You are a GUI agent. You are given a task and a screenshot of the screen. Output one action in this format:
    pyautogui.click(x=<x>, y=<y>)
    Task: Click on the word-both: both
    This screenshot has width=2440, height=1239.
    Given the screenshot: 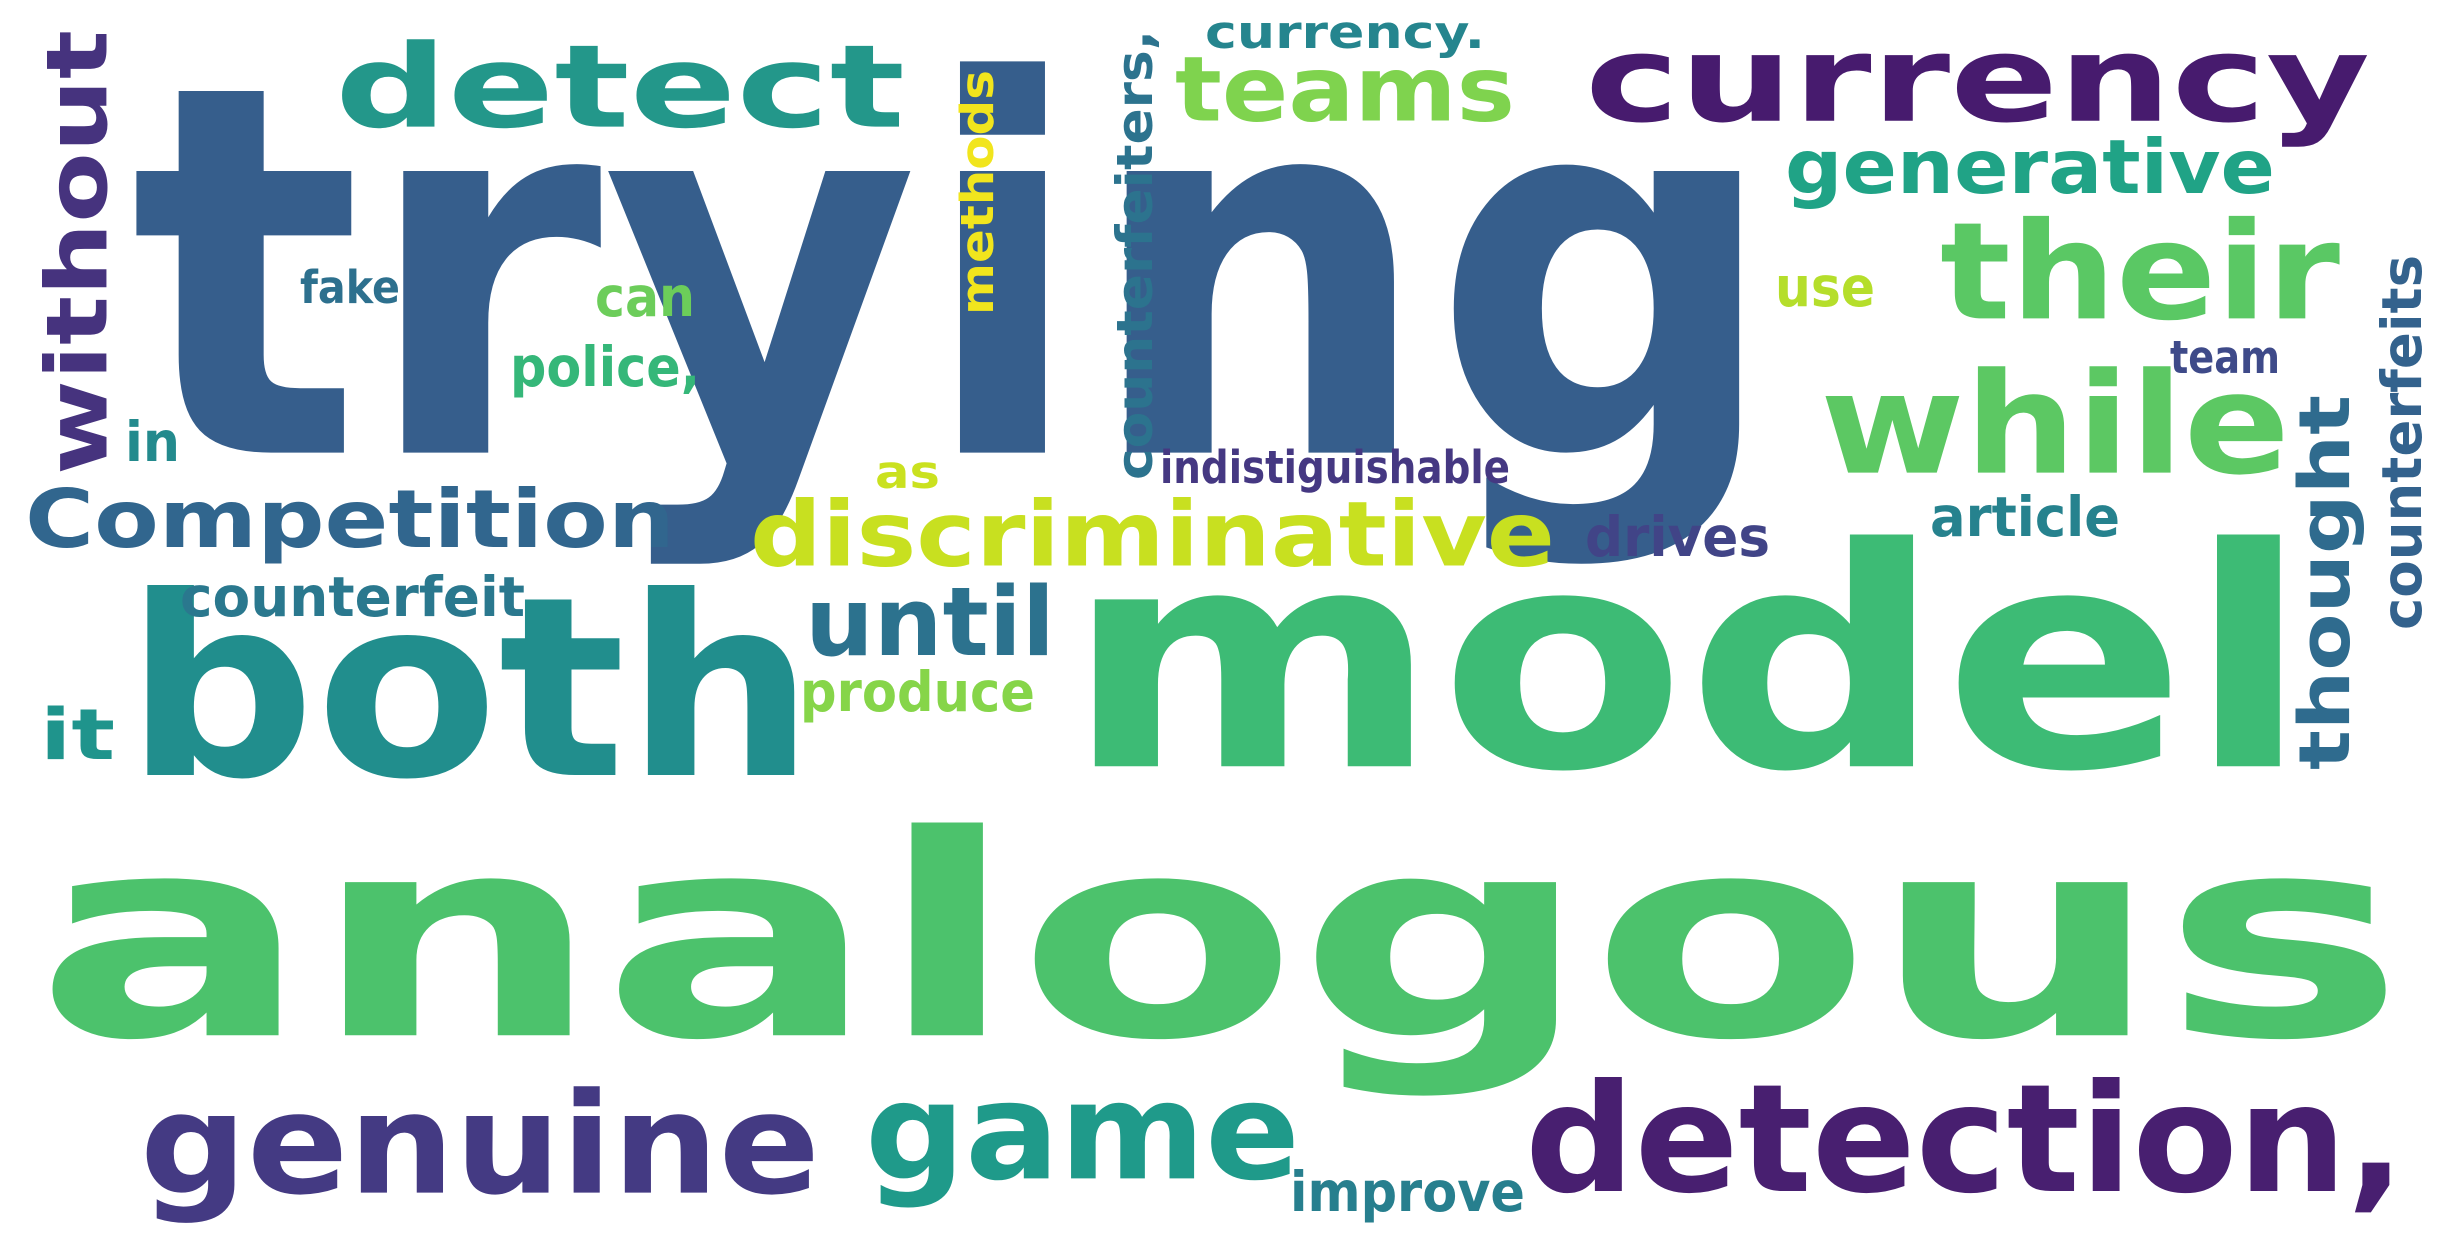 What is the action you would take?
    pyautogui.click(x=470, y=688)
    